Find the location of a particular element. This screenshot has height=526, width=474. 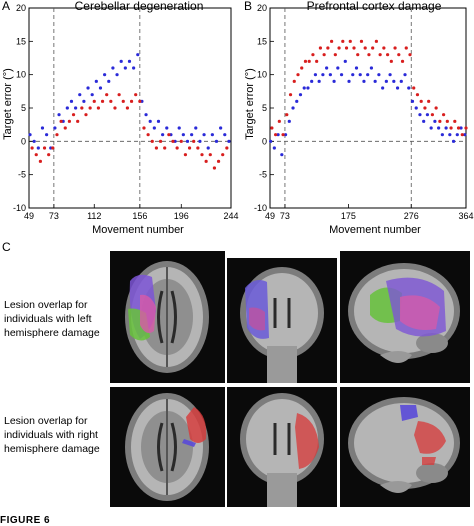

panel-b-ytick-label-5: 15 is located at coordinates (262, 41).